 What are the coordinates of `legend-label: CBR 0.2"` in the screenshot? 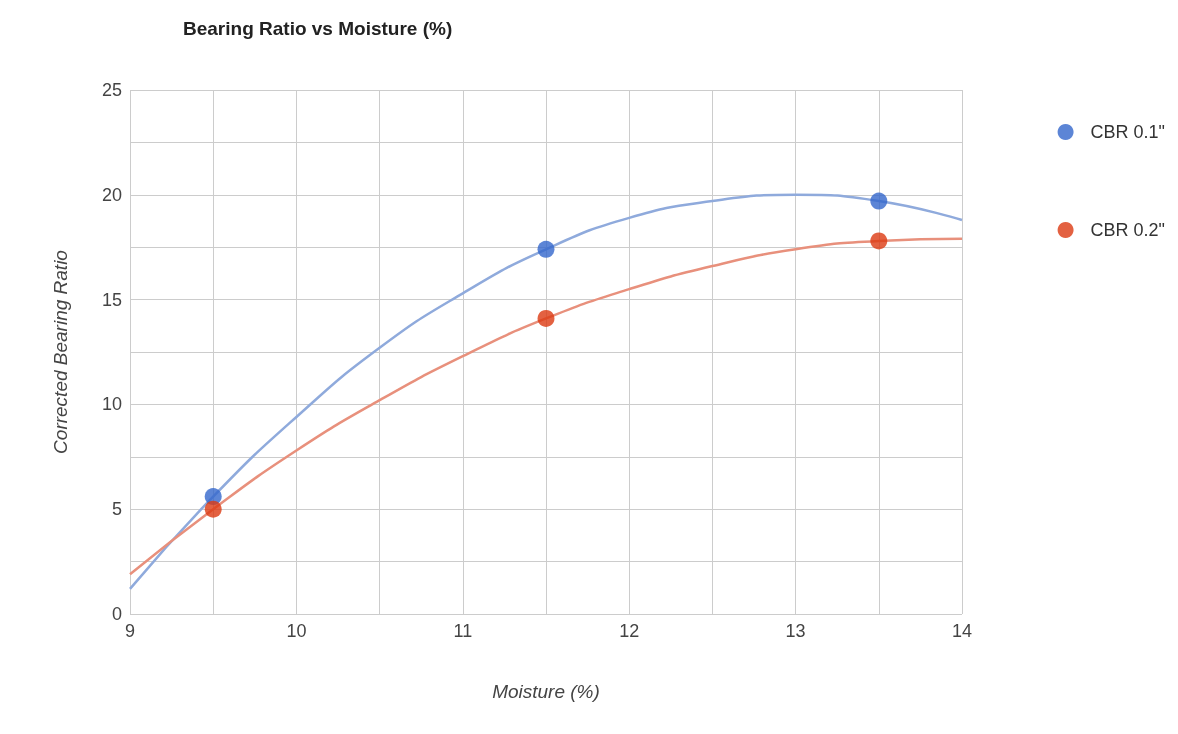 It's located at (1127, 230).